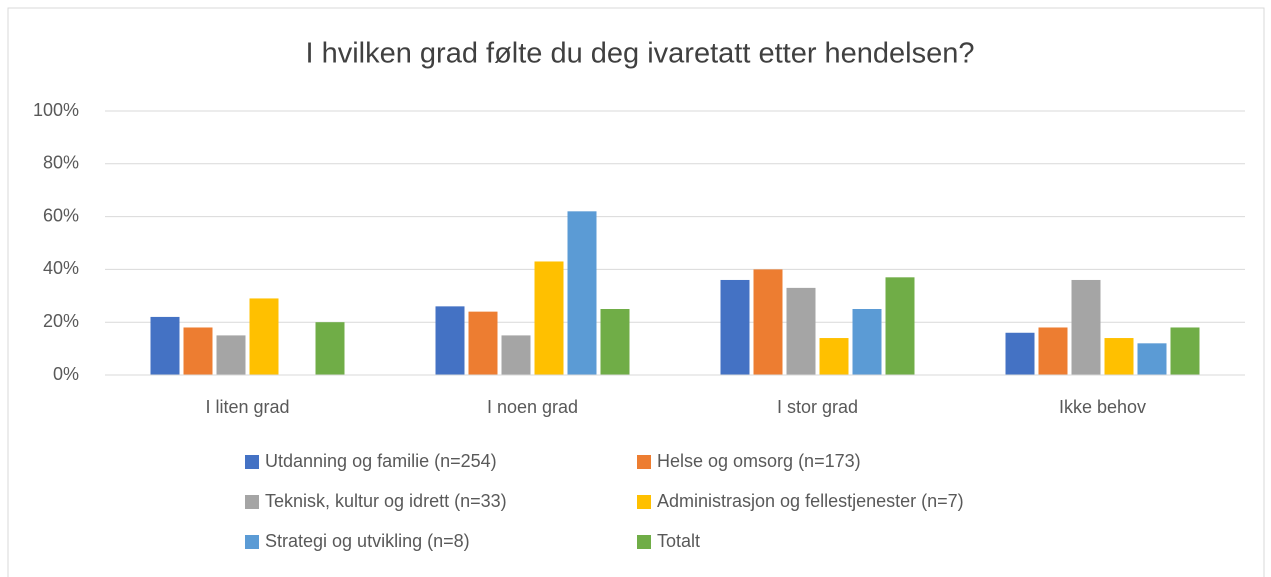  Describe the element at coordinates (66, 374) in the screenshot. I see `y-tick-label: 0%` at that location.